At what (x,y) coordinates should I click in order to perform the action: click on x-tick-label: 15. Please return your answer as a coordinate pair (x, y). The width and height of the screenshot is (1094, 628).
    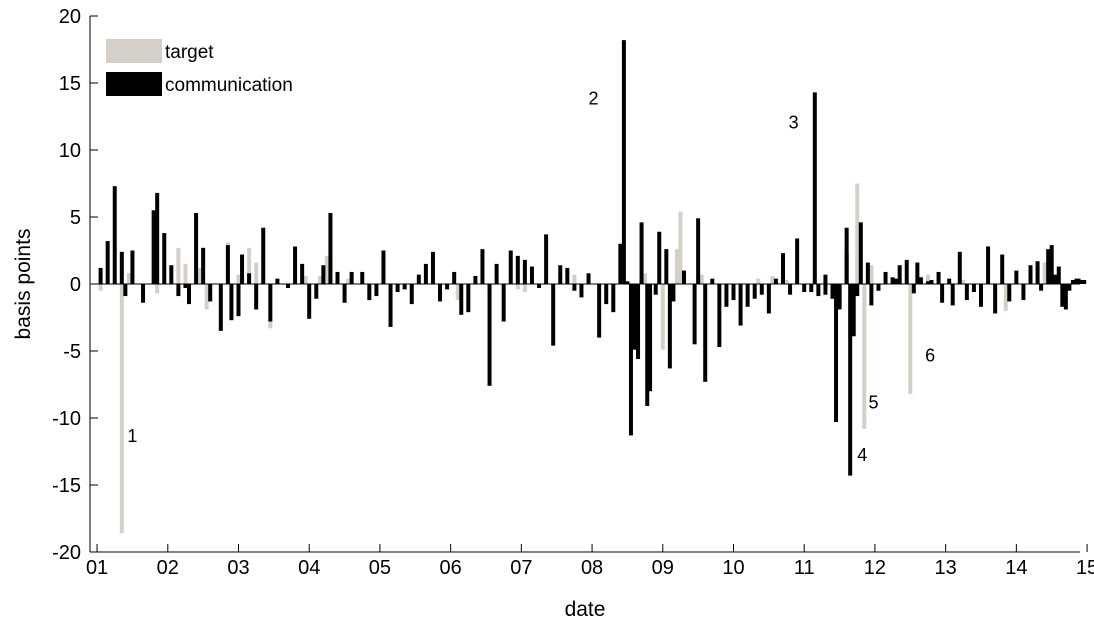
    Looking at the image, I should click on (1085, 568).